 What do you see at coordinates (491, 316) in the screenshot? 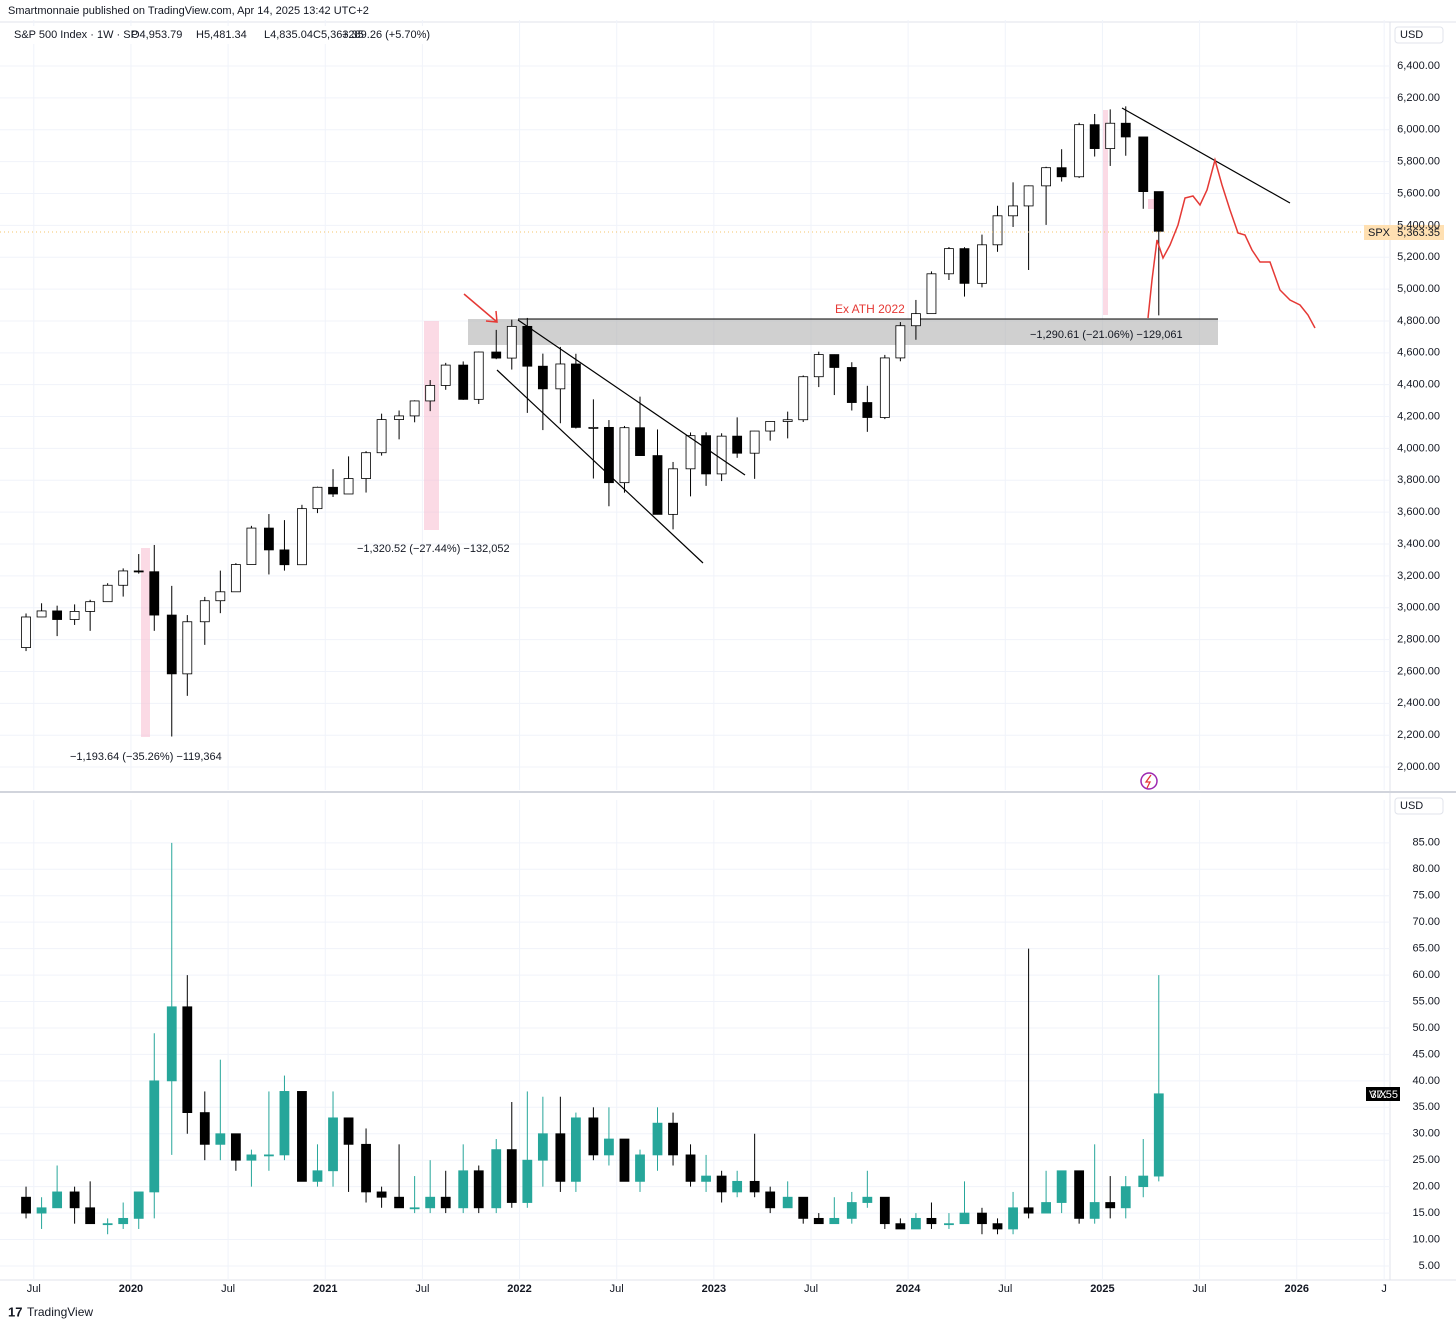
I see `arrow-head` at bounding box center [491, 316].